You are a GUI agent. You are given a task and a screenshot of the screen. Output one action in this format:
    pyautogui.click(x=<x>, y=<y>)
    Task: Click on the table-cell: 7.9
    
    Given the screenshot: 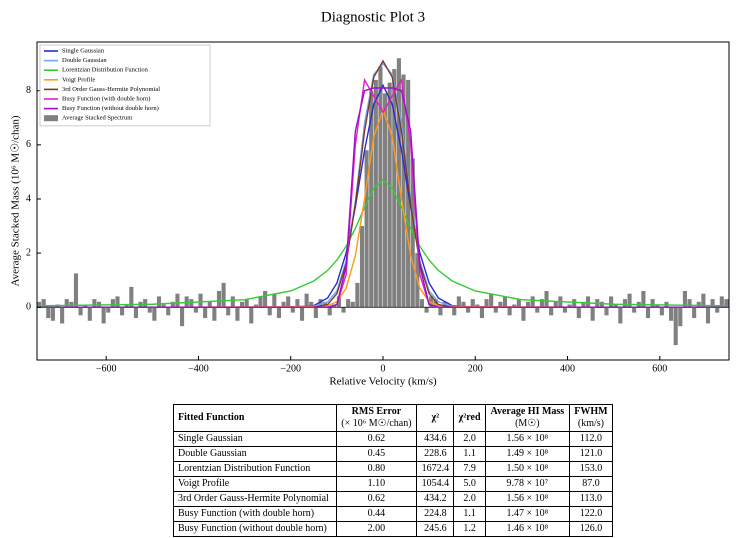 What is the action you would take?
    pyautogui.click(x=469, y=469)
    